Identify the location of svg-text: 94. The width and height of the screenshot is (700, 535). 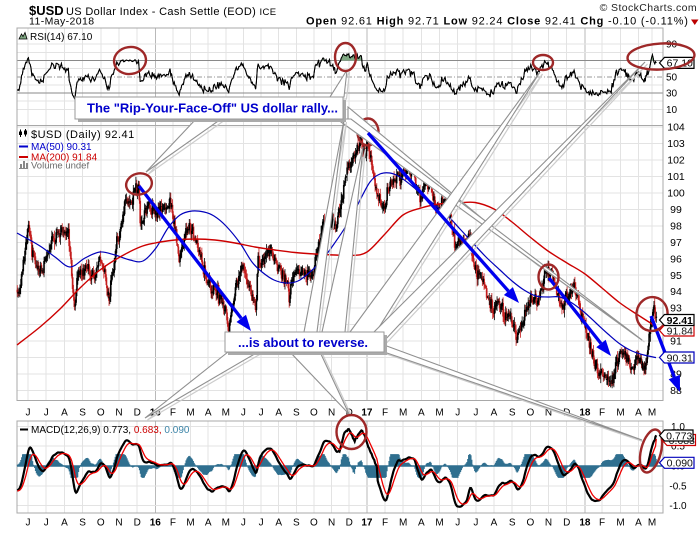
(676, 292).